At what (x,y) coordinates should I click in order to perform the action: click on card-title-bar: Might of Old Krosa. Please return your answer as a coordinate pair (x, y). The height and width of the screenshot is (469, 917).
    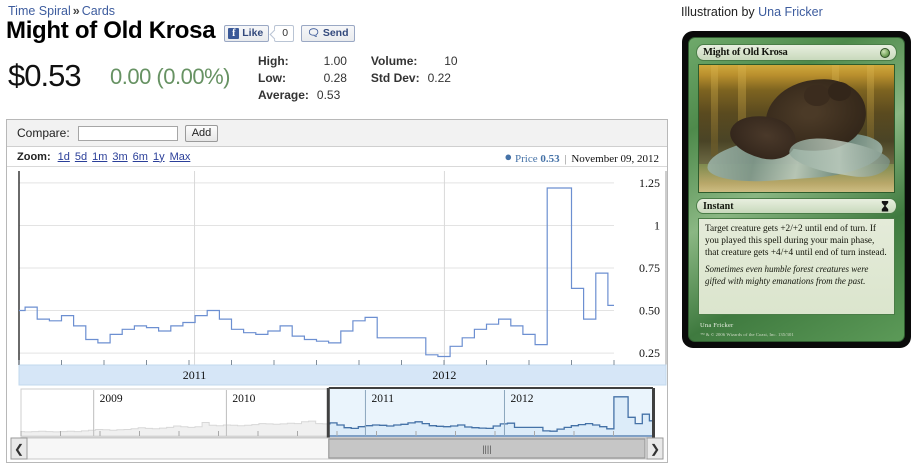
    Looking at the image, I should click on (796, 52).